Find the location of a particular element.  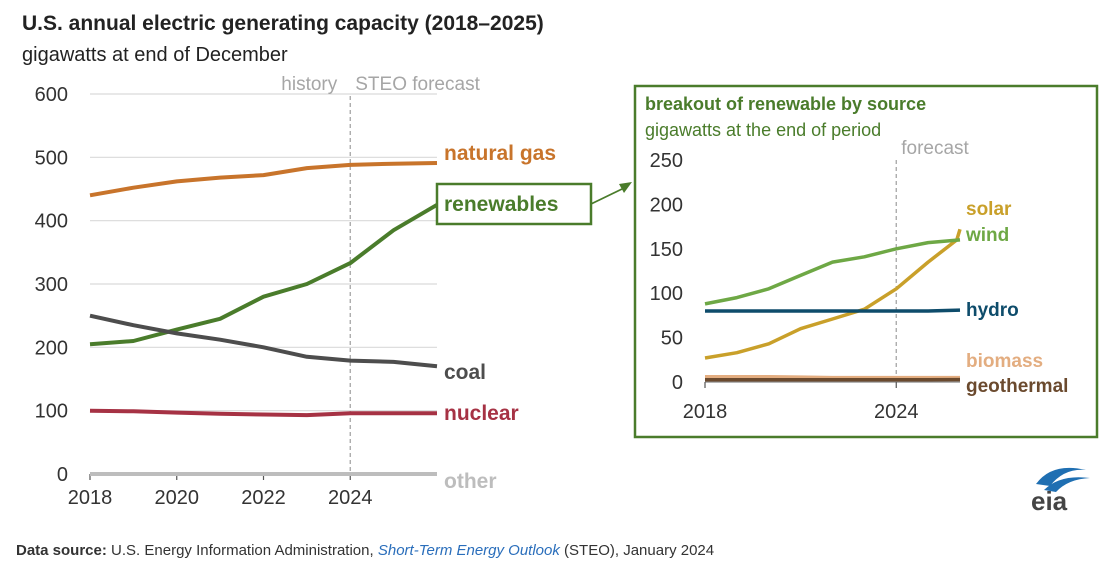

main-x-axis: 2018 2020 2022 2024 is located at coordinates (252, 491).